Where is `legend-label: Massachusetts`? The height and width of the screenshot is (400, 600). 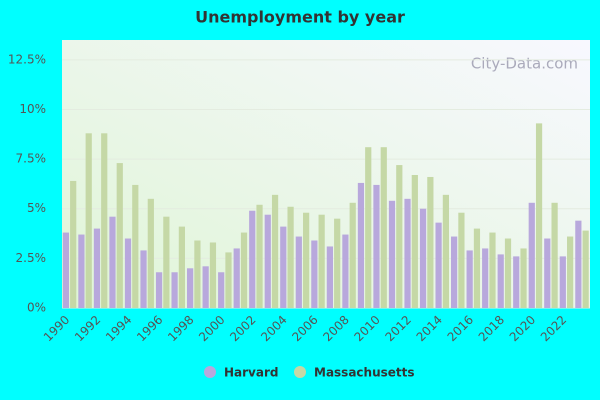 legend-label: Massachusetts is located at coordinates (364, 373).